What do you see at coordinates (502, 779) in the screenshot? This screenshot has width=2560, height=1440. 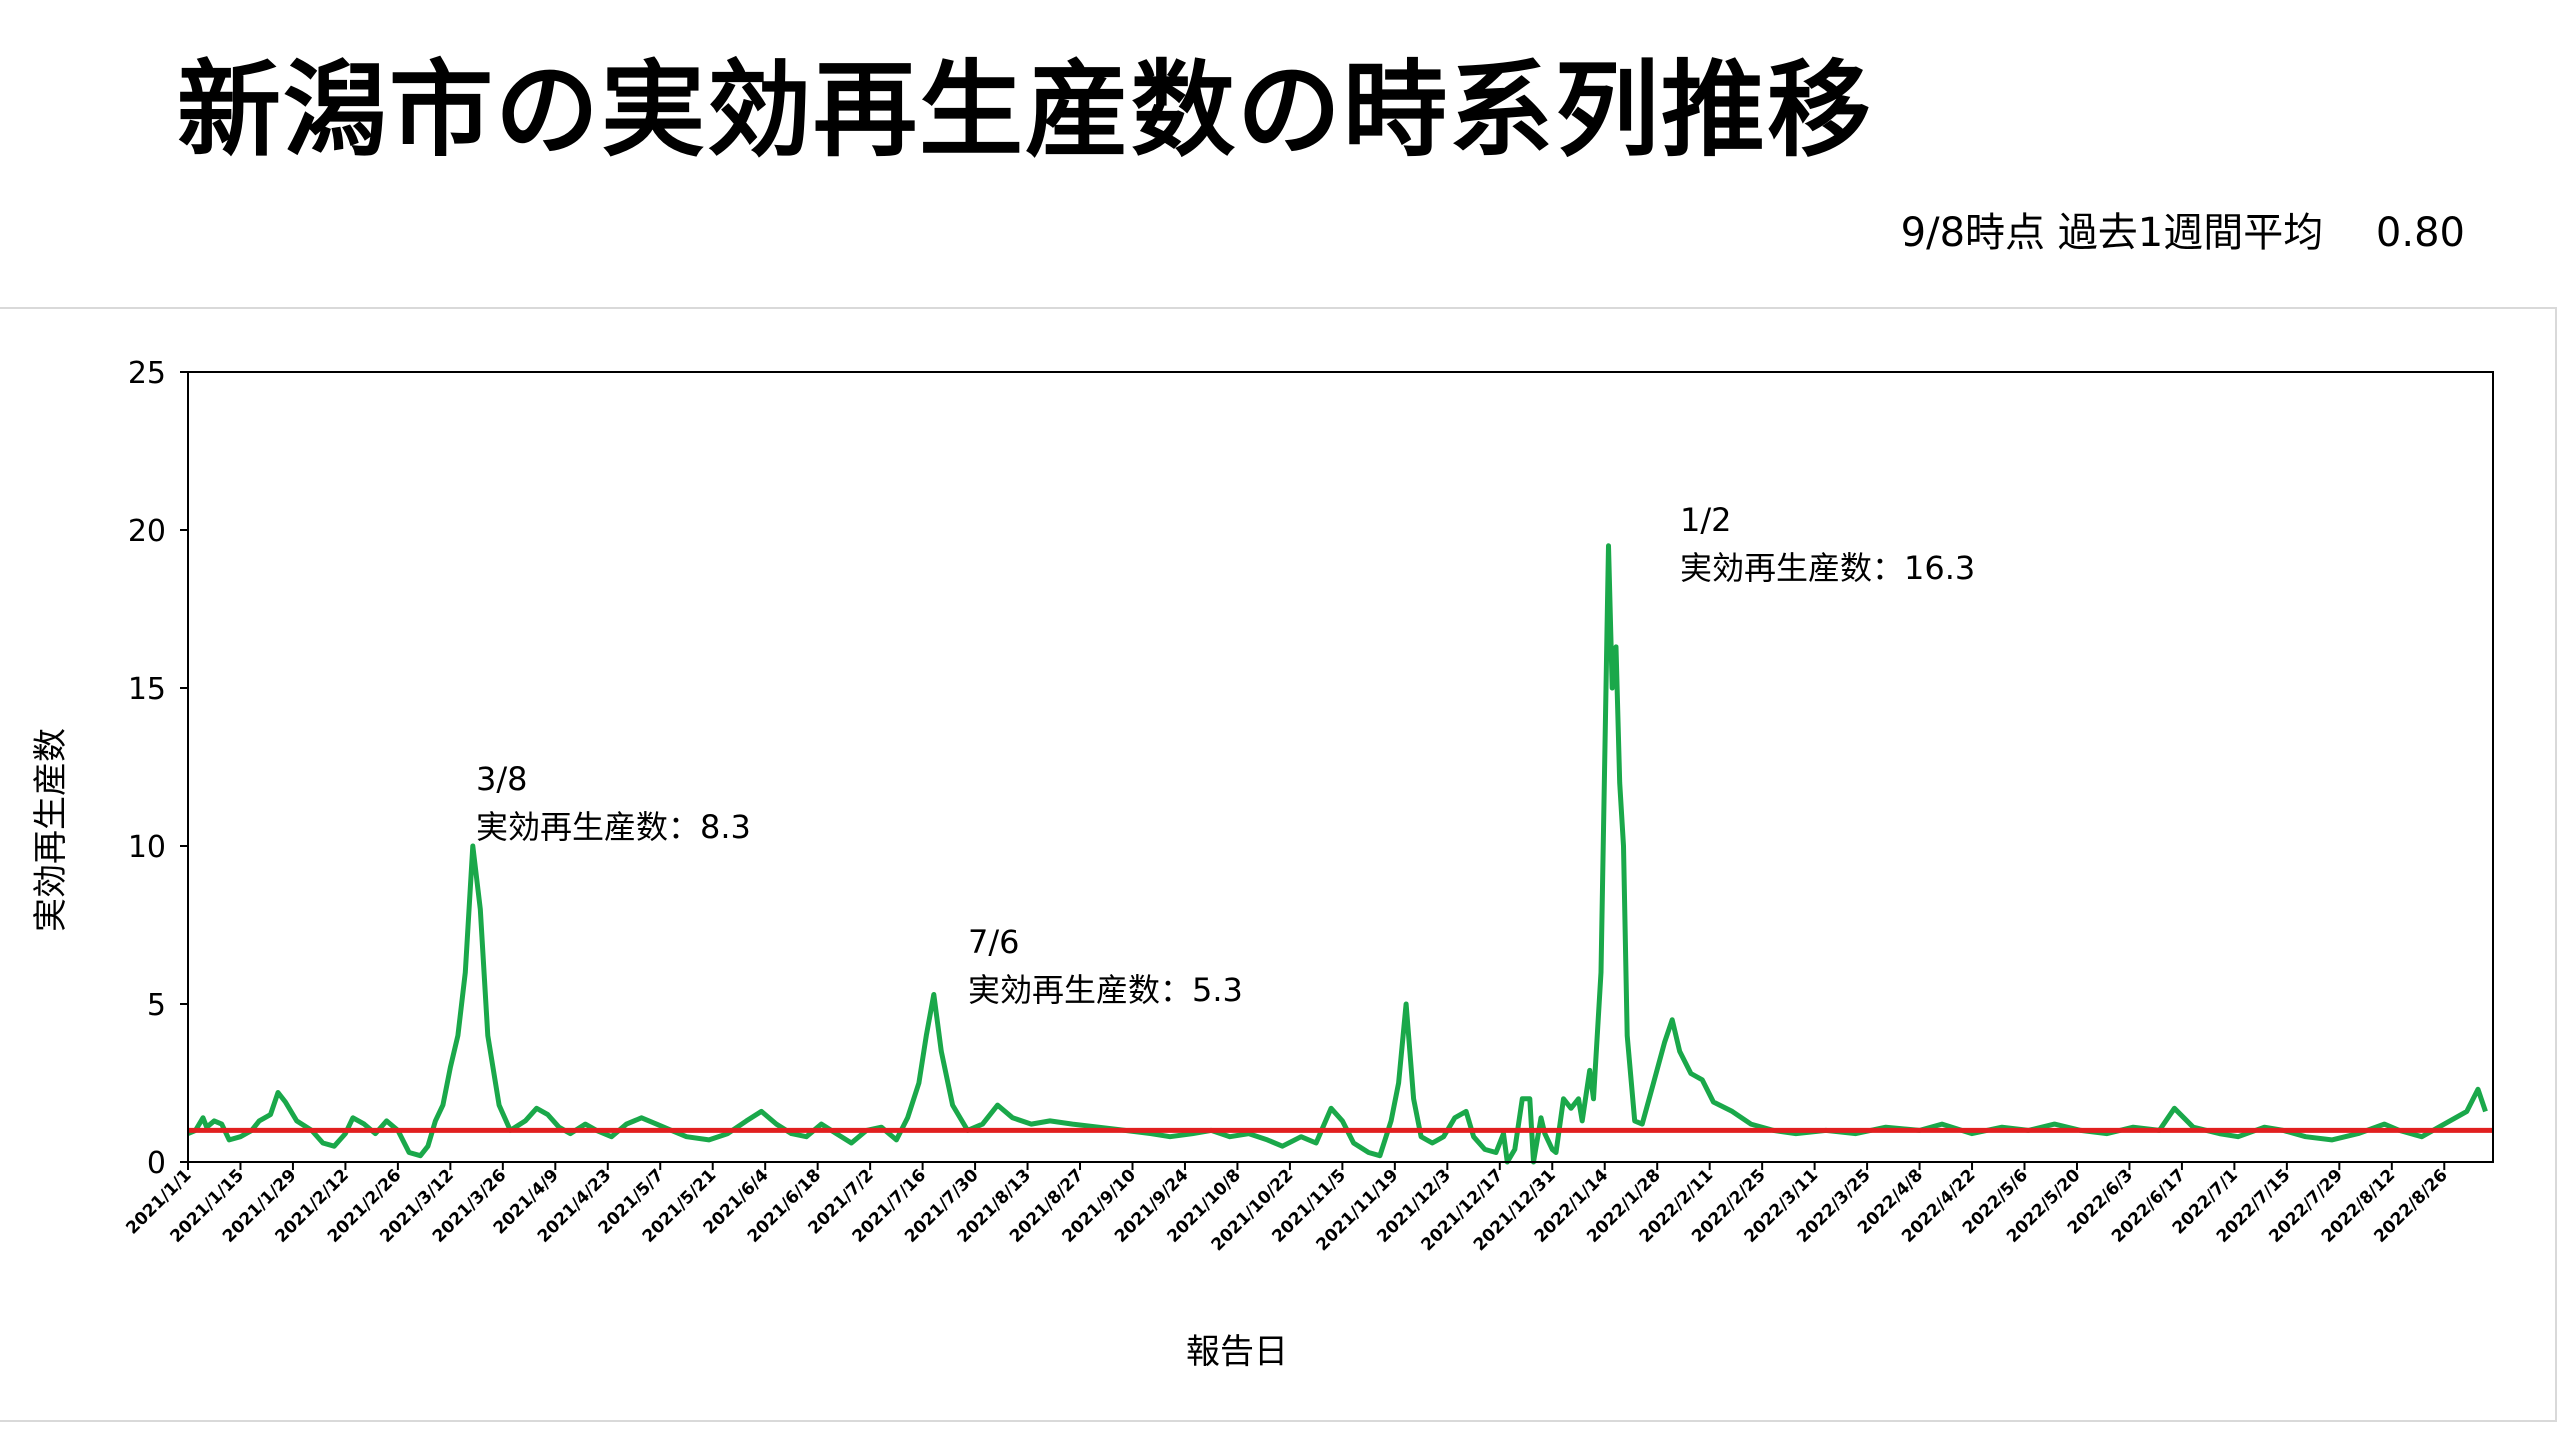 I see `annotation-1-date: 3/8` at bounding box center [502, 779].